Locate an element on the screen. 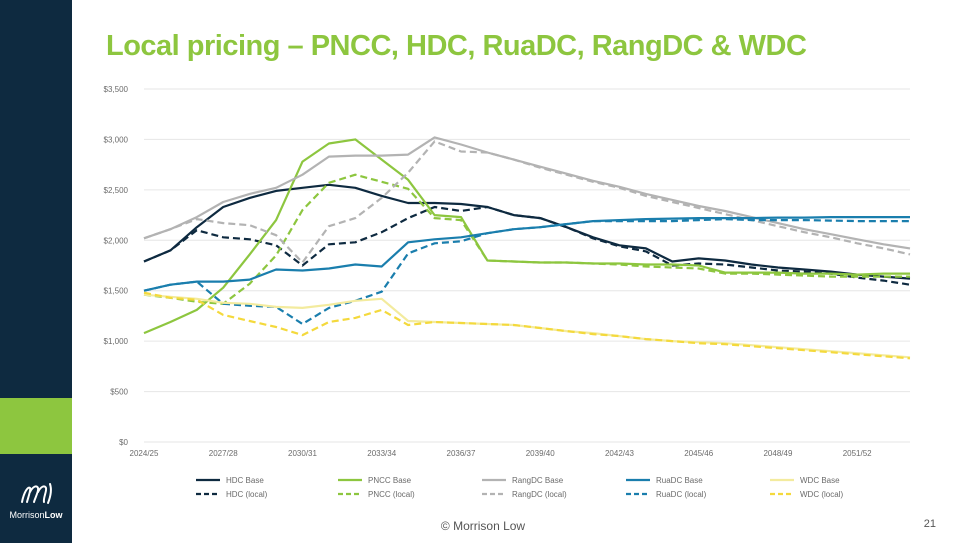 The width and height of the screenshot is (966, 543). footer-copyright: © Morrison Low is located at coordinates (483, 526).